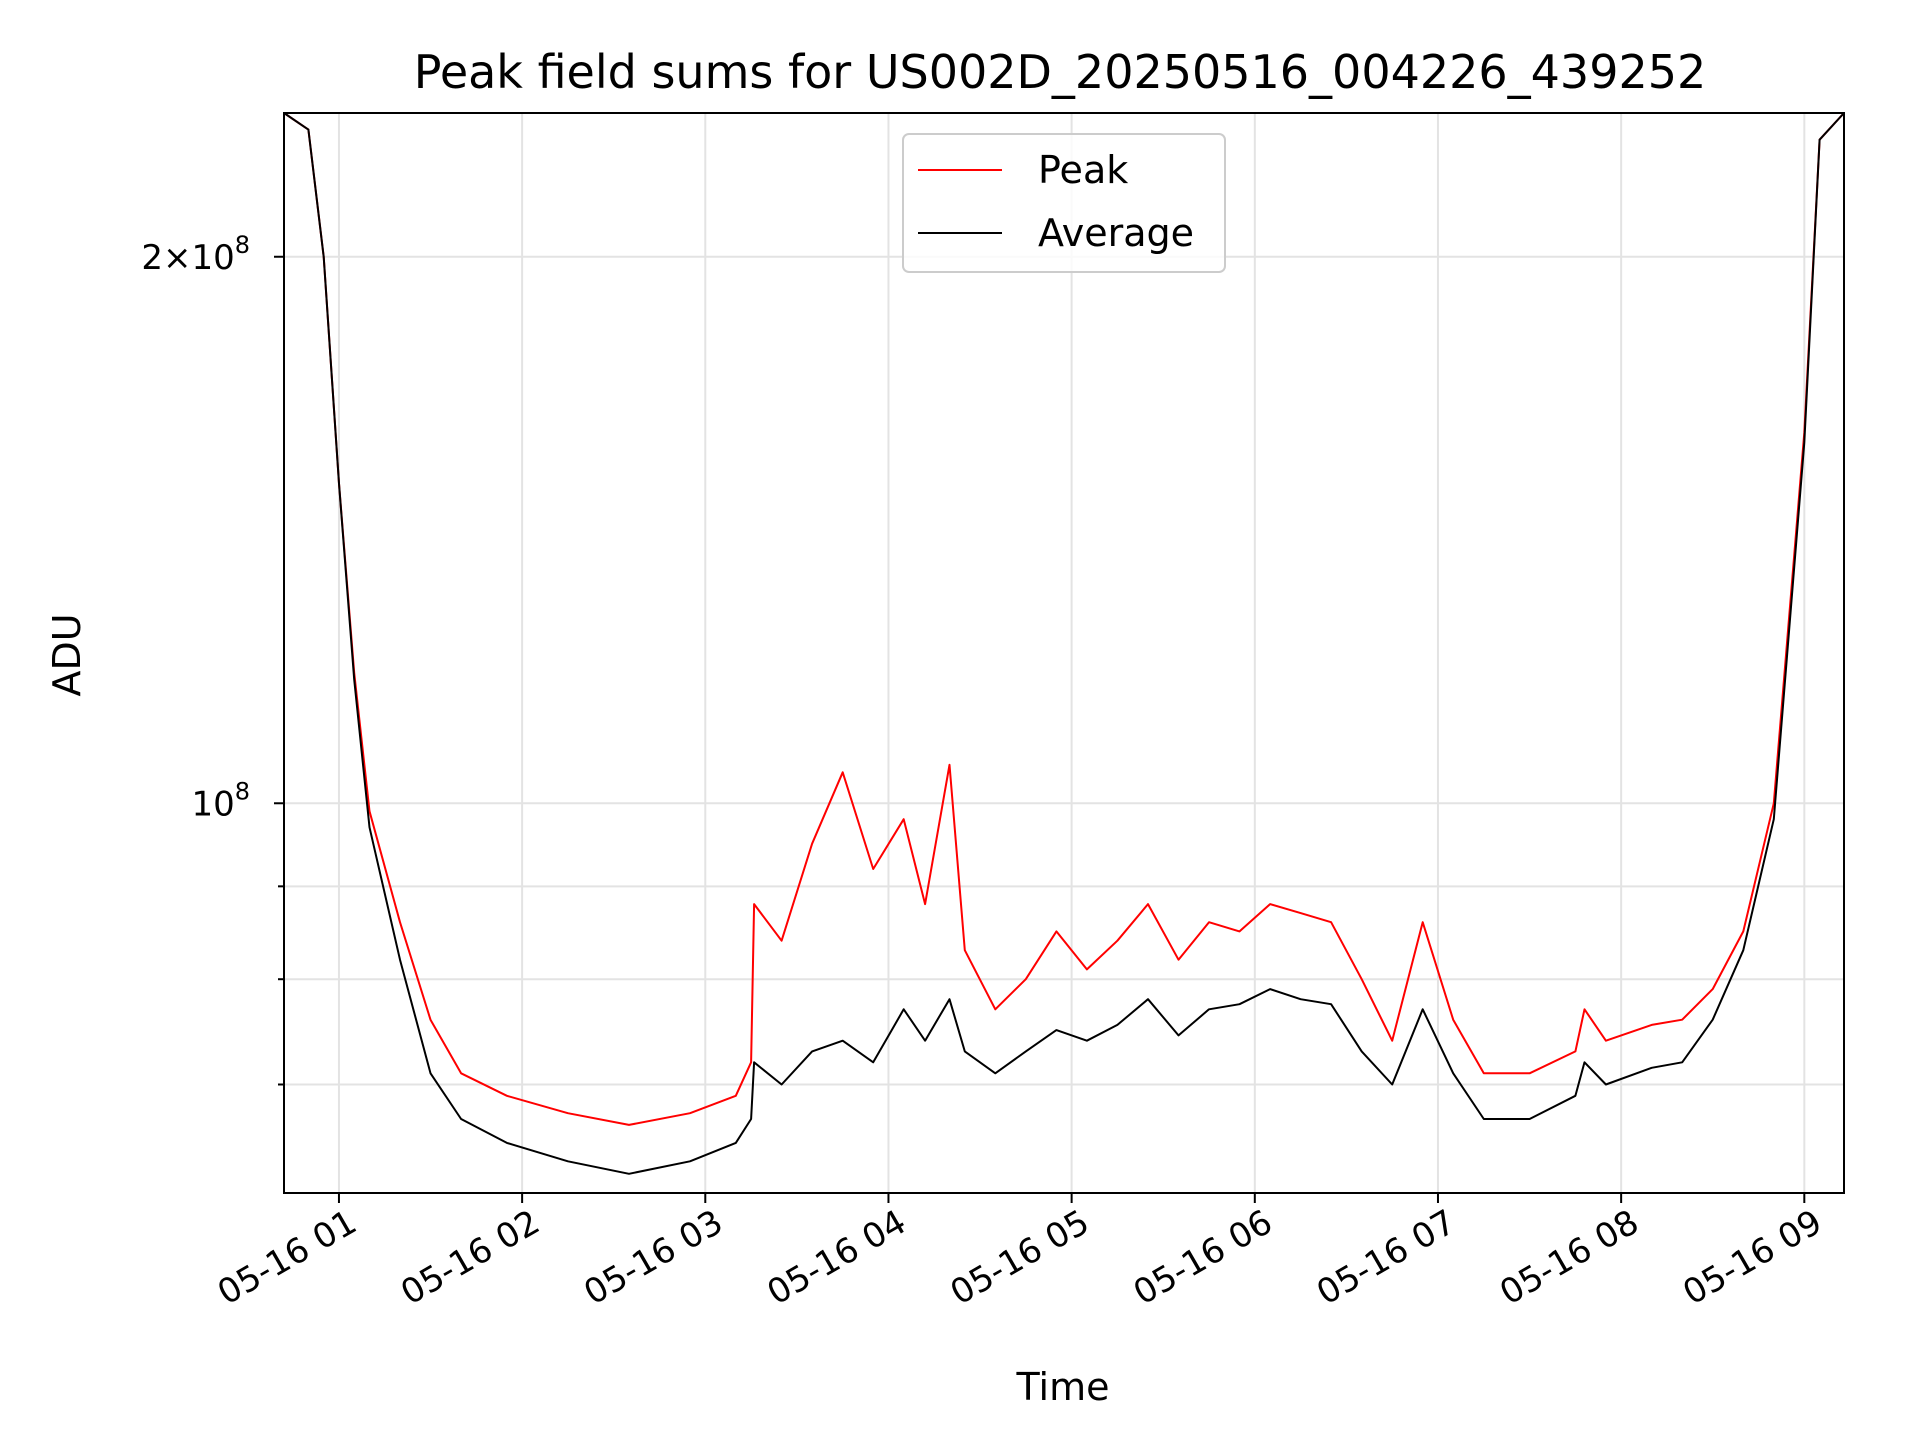 The width and height of the screenshot is (1920, 1440). What do you see at coordinates (1063, 1387) in the screenshot?
I see `x-axis-label: Time` at bounding box center [1063, 1387].